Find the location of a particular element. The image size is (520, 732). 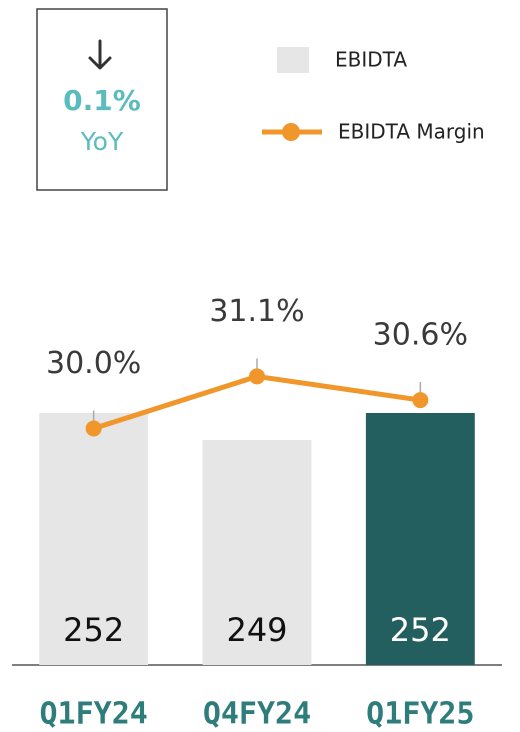

callout-box is located at coordinates (102, 99).